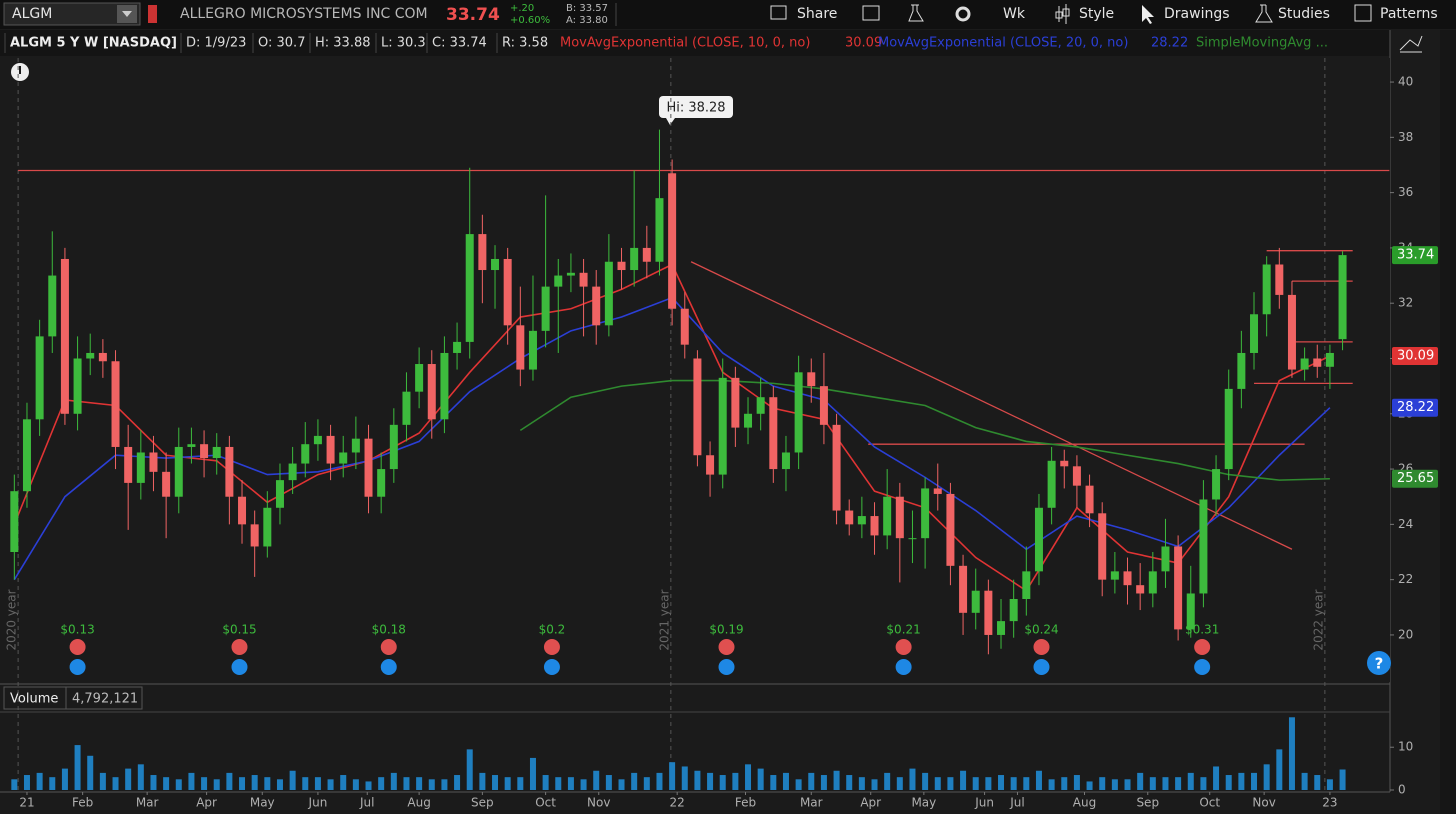 The image size is (1456, 814). What do you see at coordinates (1096, 14) in the screenshot?
I see `toolbar-button: Style` at bounding box center [1096, 14].